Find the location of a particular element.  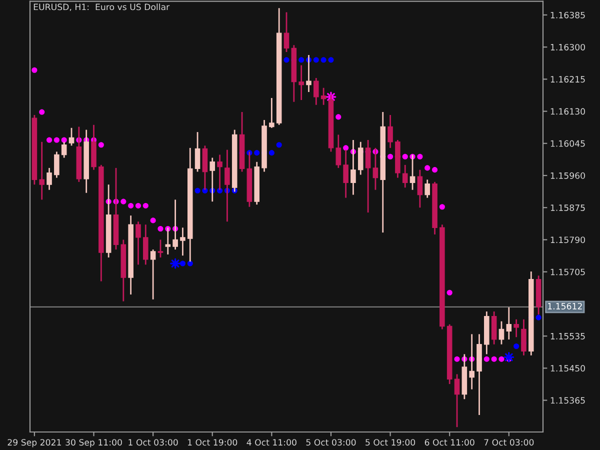

y-tick-label: 1.15450 is located at coordinates (567, 368).